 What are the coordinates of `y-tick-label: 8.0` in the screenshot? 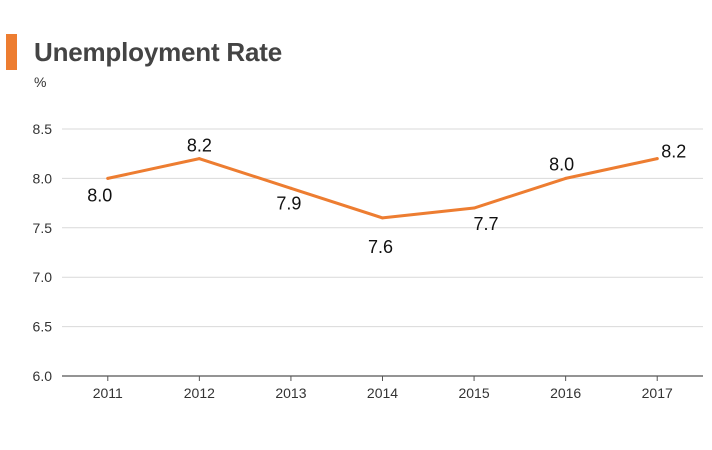 It's located at (43, 178).